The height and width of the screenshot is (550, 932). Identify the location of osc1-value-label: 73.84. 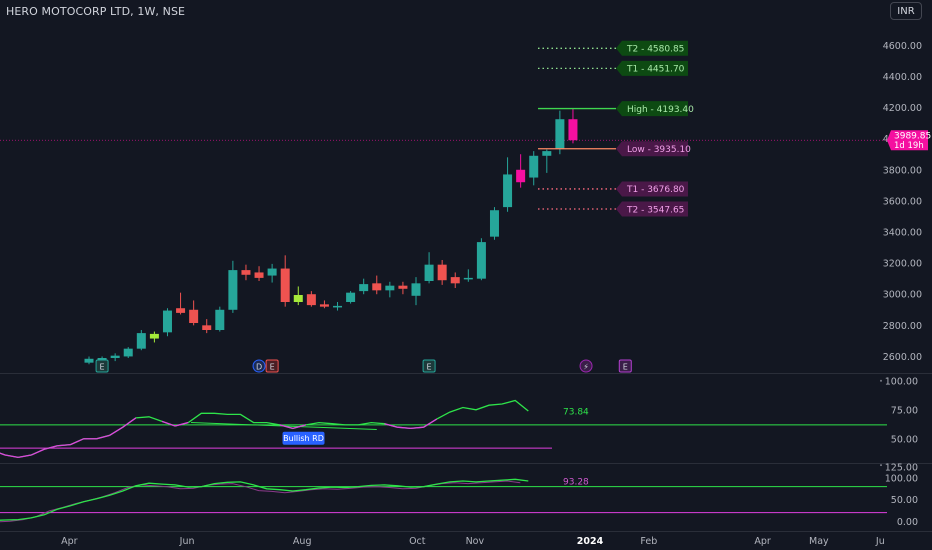
(576, 413).